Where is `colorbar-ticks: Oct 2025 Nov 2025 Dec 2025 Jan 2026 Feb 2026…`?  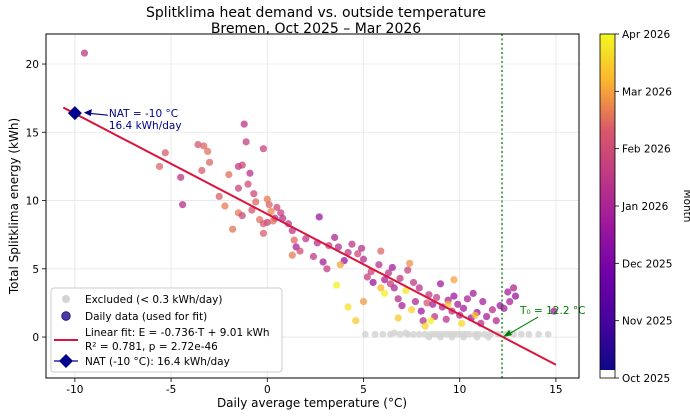
colorbar-ticks: Oct 2025 Nov 2025 Dec 2025 Jan 2026 Feb 2026… is located at coordinates (644, 207).